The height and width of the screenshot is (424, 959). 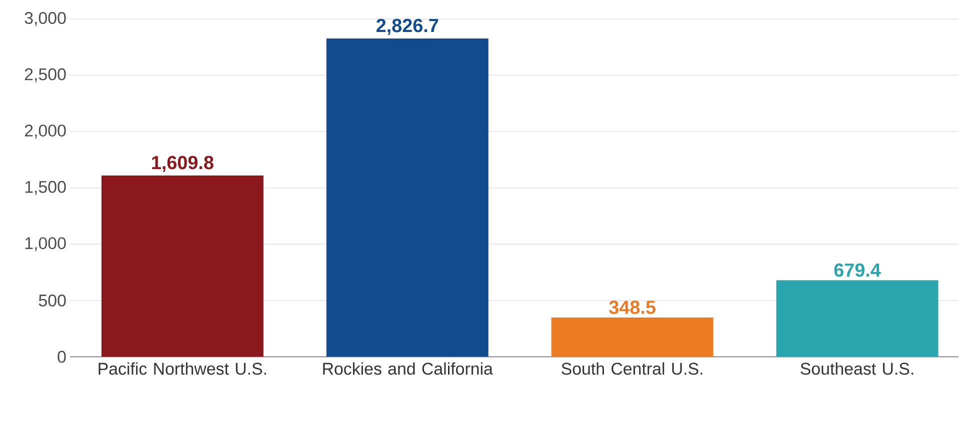 I want to click on data-label: 348.5, so click(x=632, y=307).